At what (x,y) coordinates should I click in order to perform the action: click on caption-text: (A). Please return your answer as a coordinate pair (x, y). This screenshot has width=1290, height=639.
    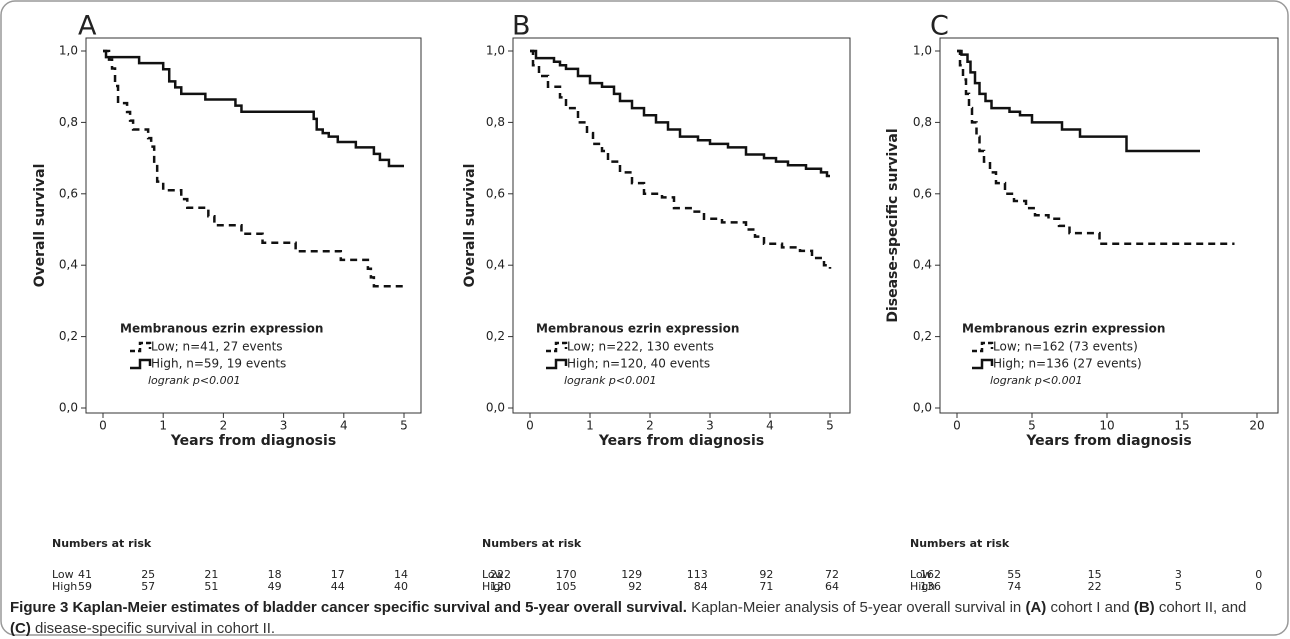
    Looking at the image, I should click on (1036, 607).